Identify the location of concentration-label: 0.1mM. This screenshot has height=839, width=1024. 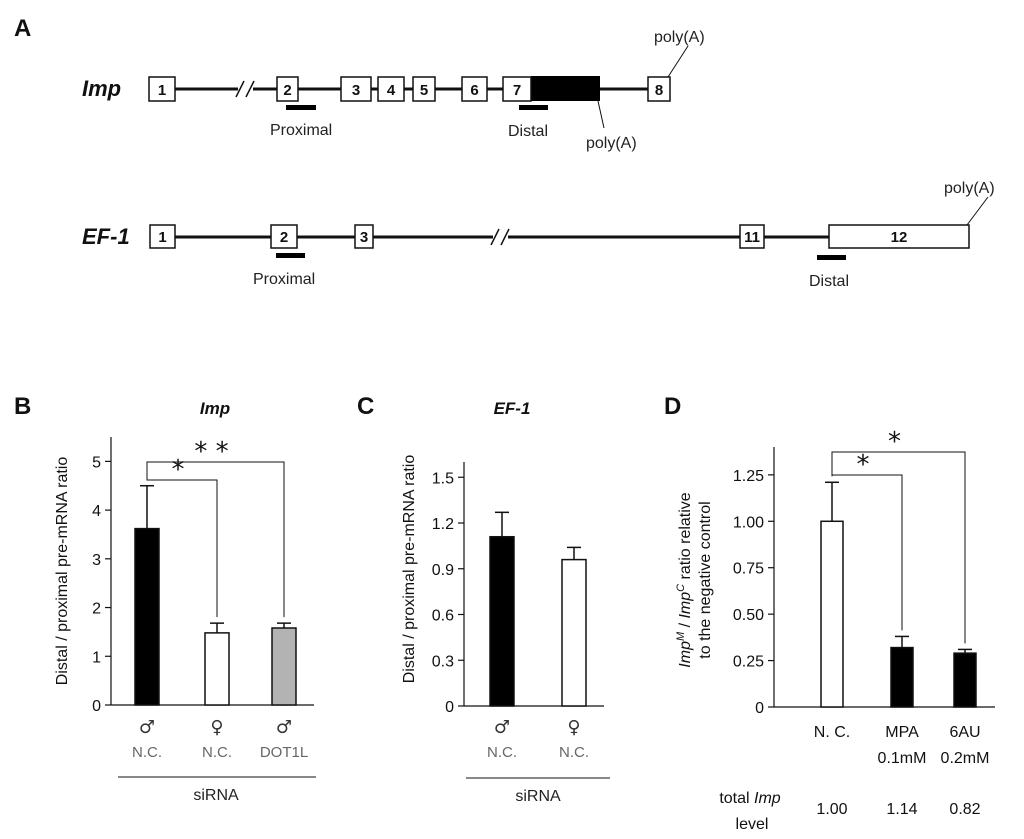
(902, 758).